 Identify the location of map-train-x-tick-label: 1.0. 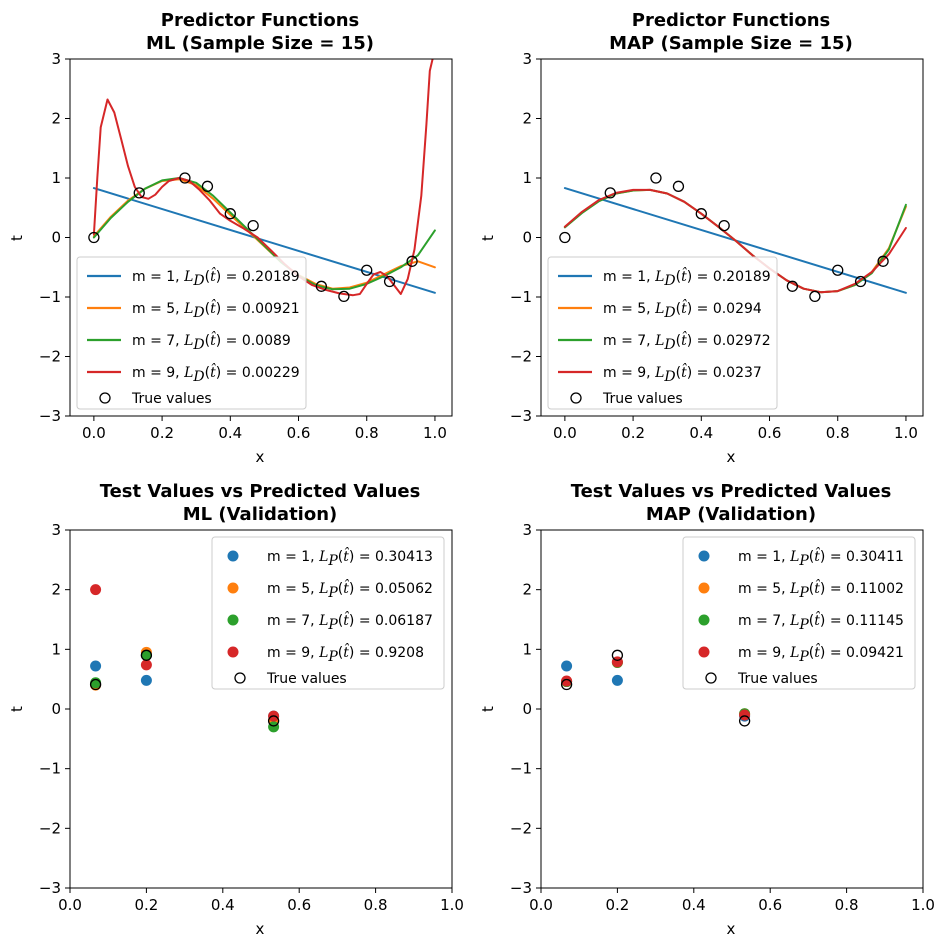
(906, 433).